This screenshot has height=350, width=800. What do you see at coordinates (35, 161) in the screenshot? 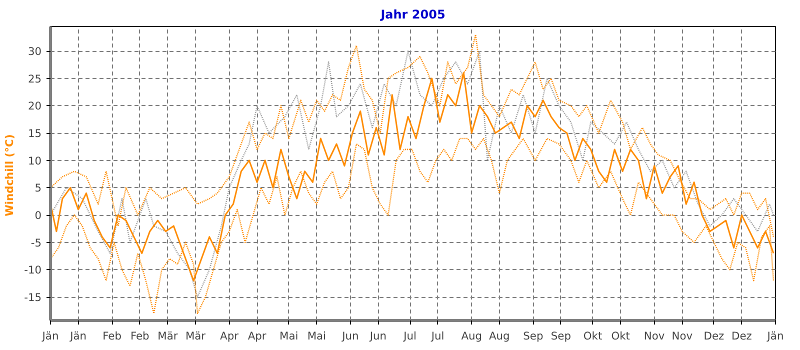
I see `y-tick-label: 10` at bounding box center [35, 161].